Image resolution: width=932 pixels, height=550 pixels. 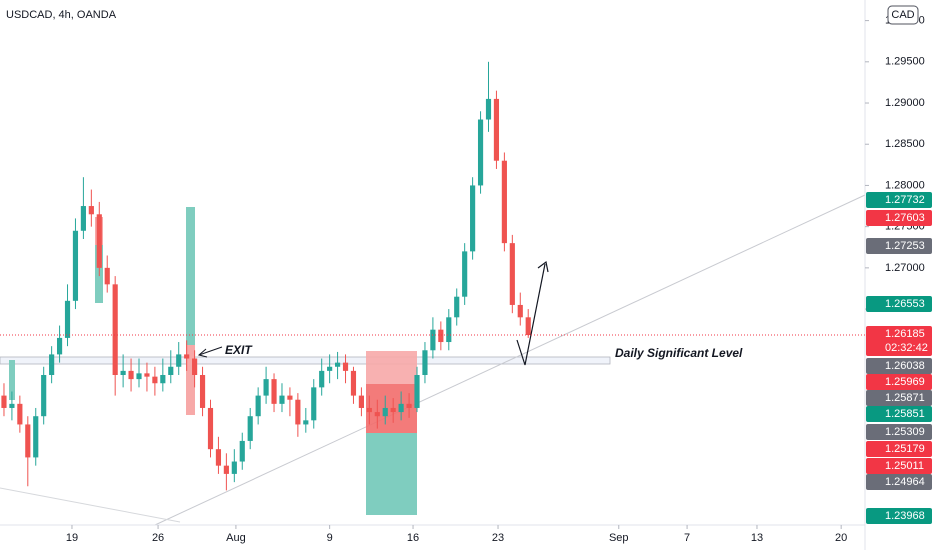 What do you see at coordinates (90, 505) in the screenshot?
I see `trend-line` at bounding box center [90, 505].